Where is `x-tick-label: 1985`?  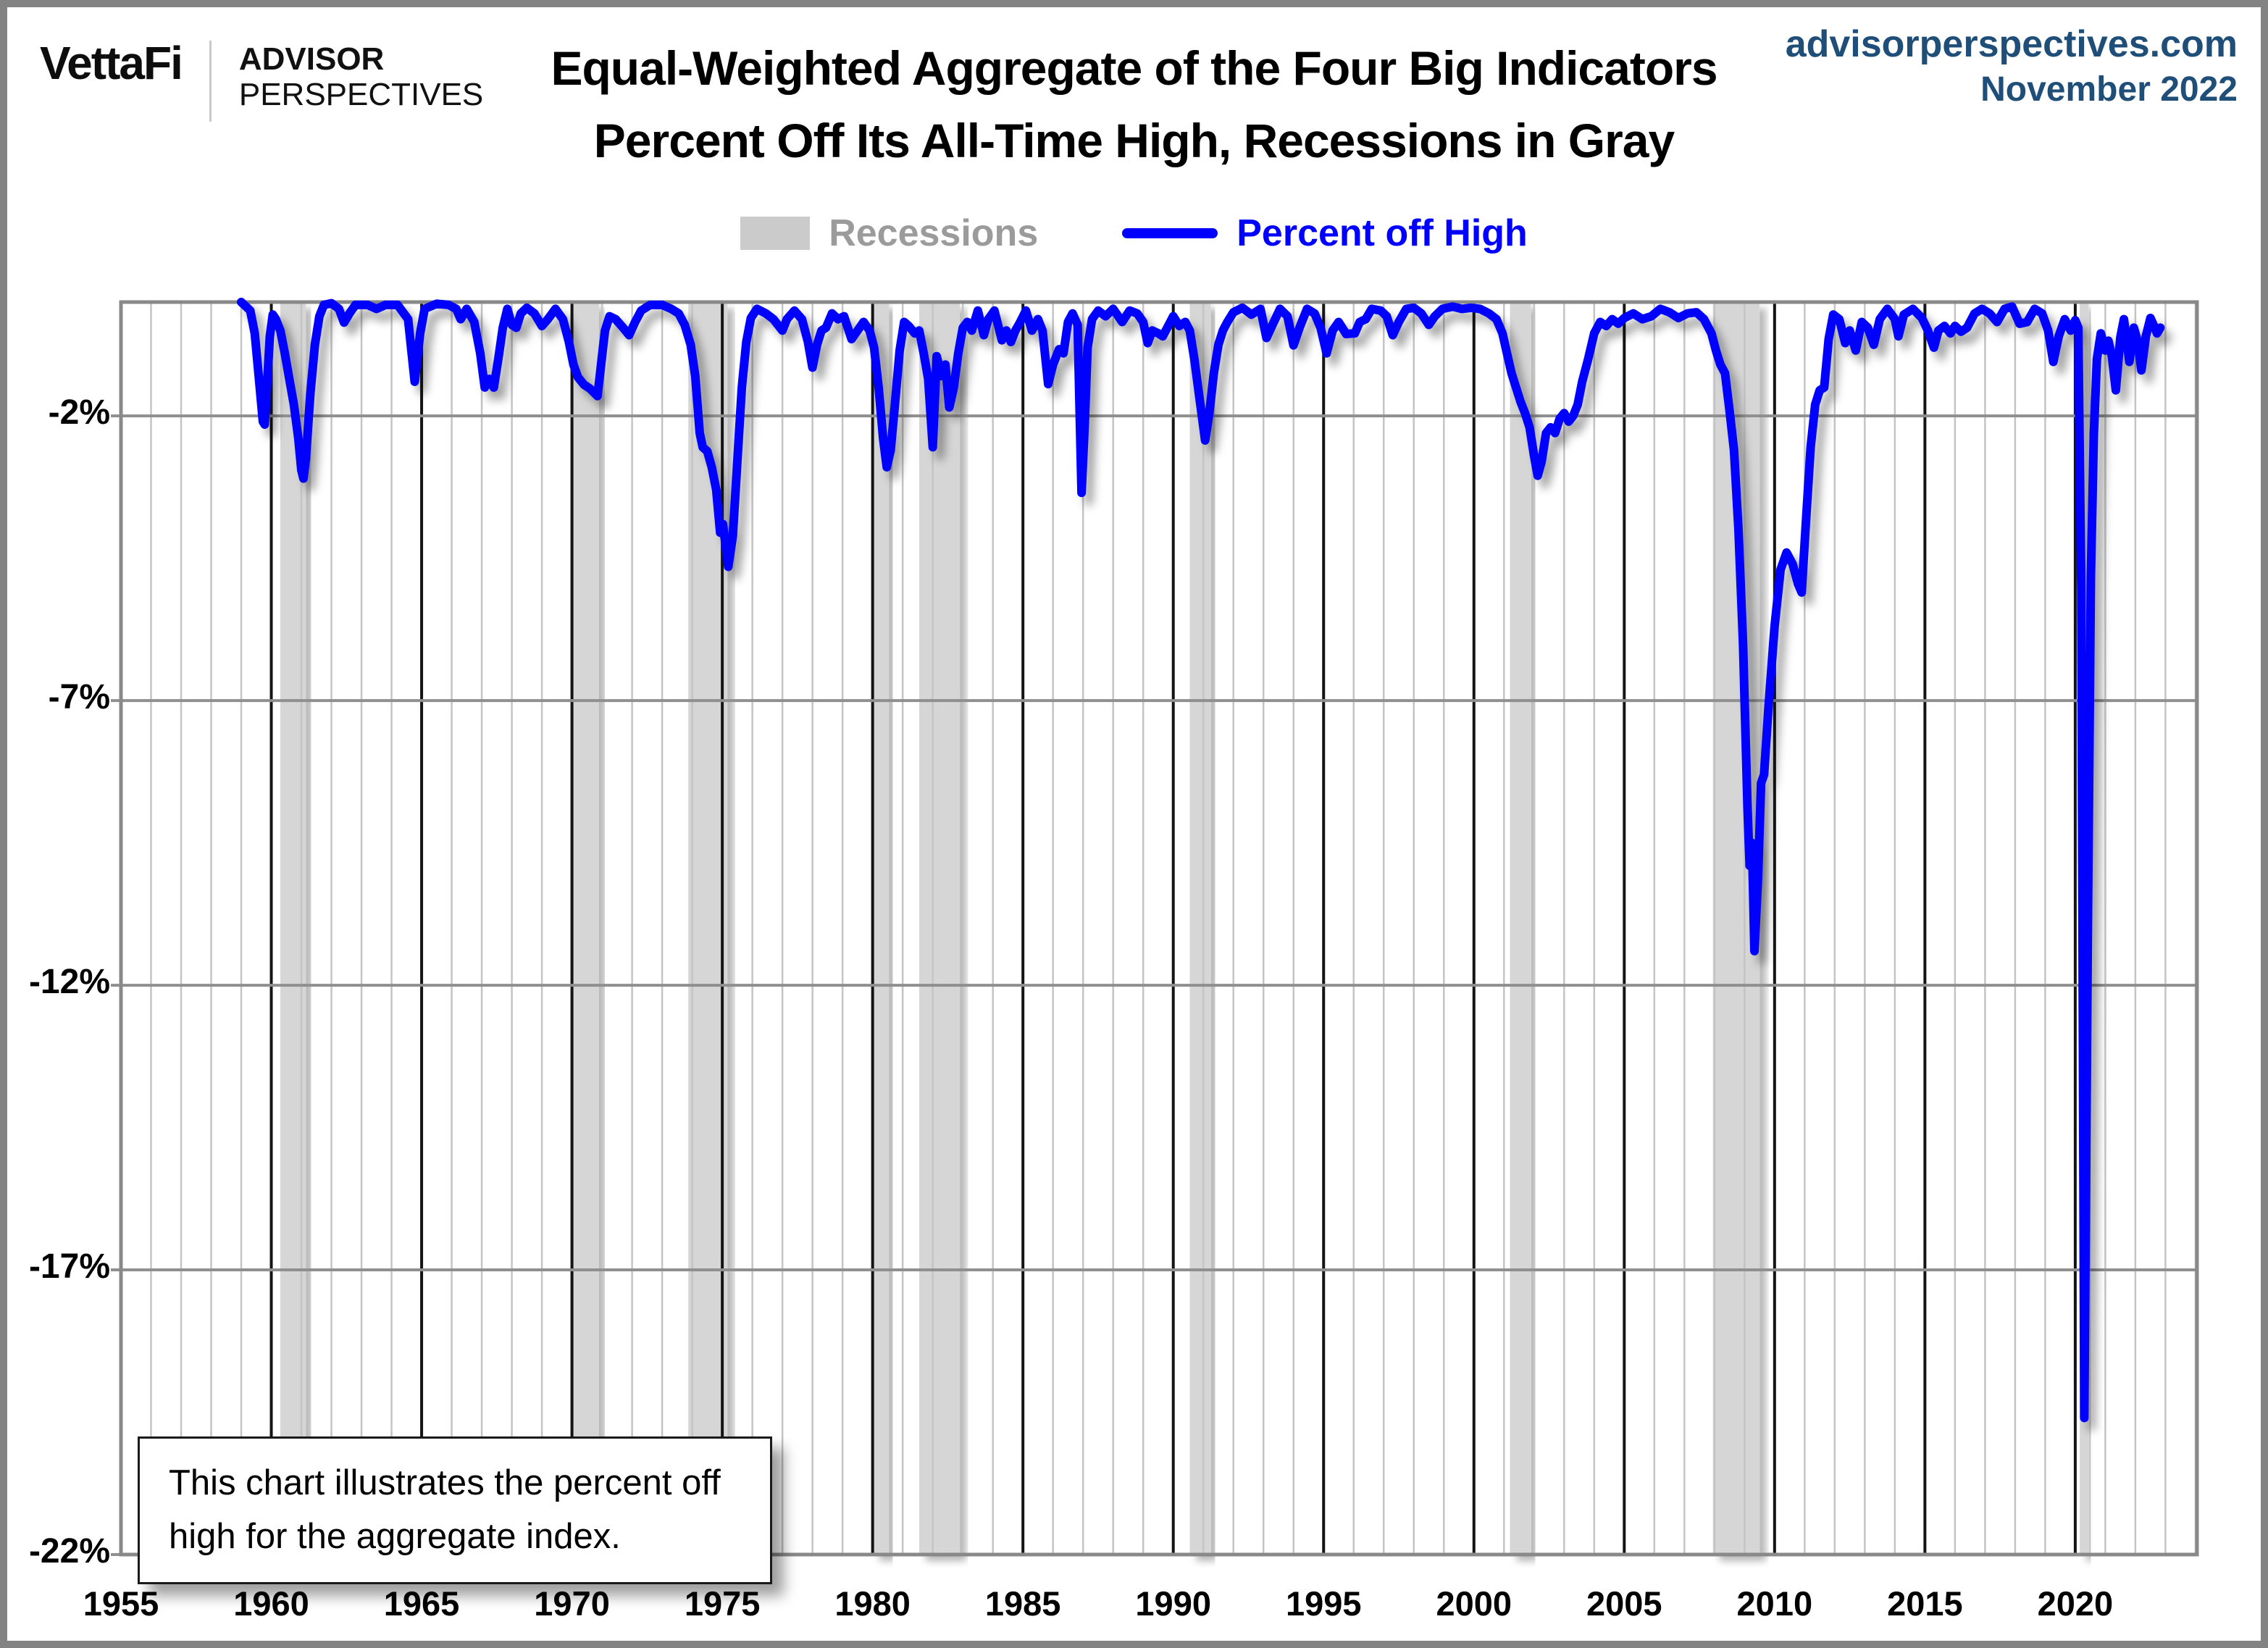 x-tick-label: 1985 is located at coordinates (1023, 1603).